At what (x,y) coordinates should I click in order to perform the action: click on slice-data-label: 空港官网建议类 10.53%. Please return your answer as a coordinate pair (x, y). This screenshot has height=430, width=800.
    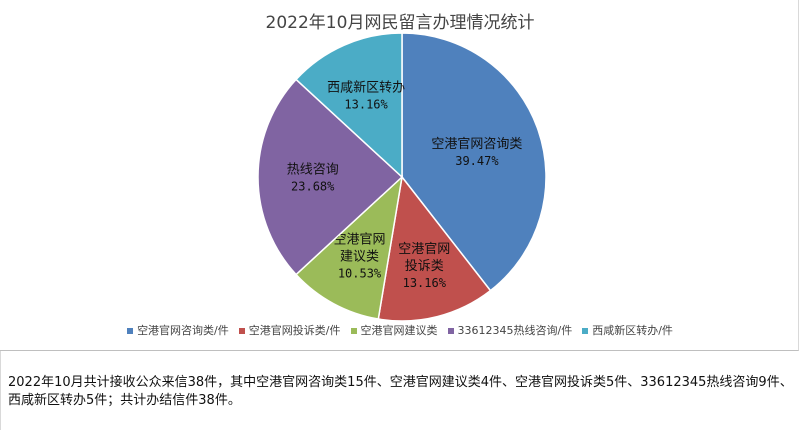
    Looking at the image, I should click on (359, 256).